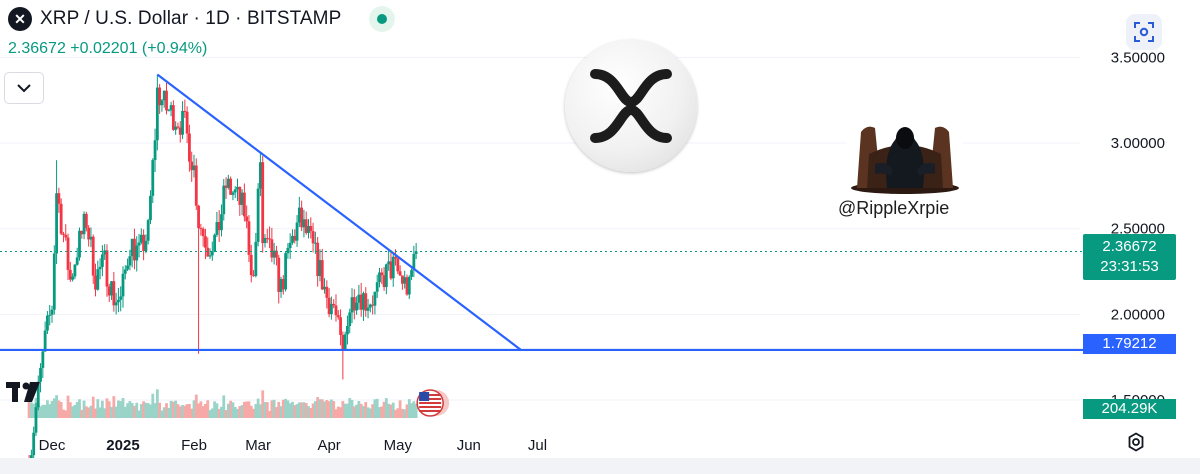 Image resolution: width=1200 pixels, height=474 pixels. I want to click on x-axis: Dec 2025 Feb Mar Apr May Jun Jul, so click(293, 445).